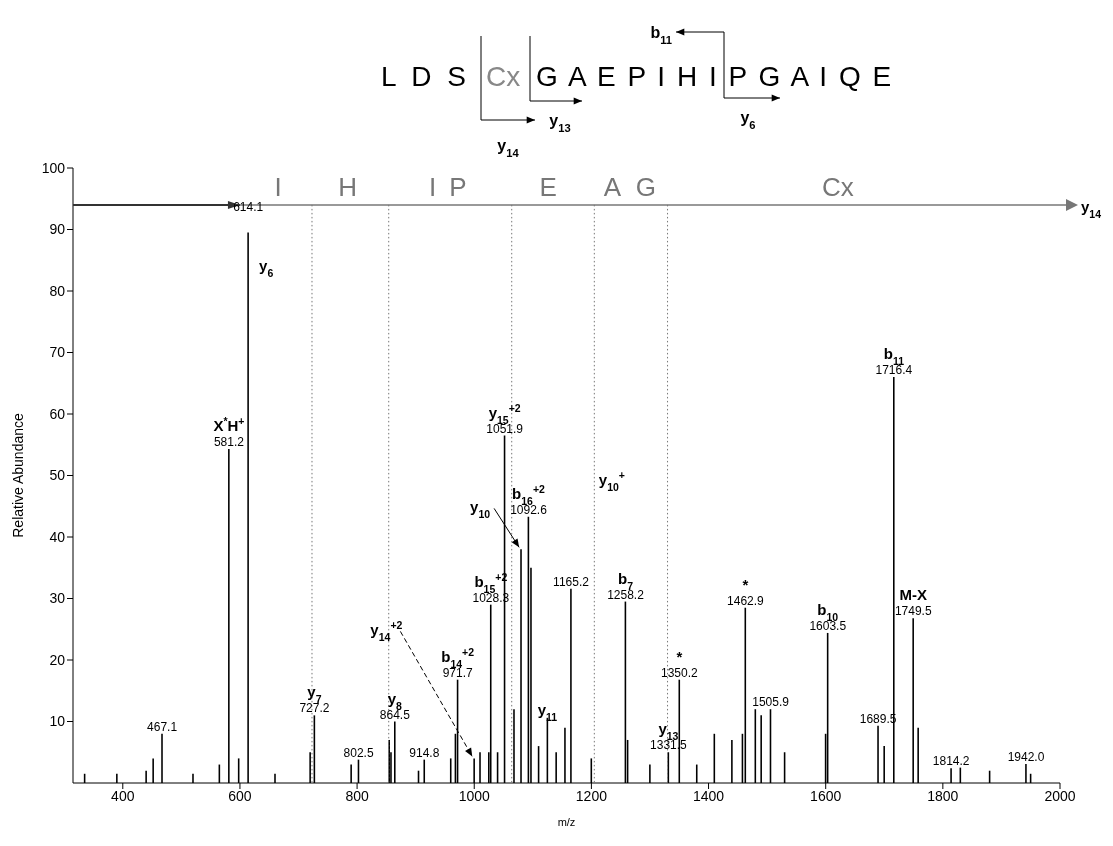  What do you see at coordinates (661, 35) in the screenshot?
I see `text: b$_{11}$` at bounding box center [661, 35].